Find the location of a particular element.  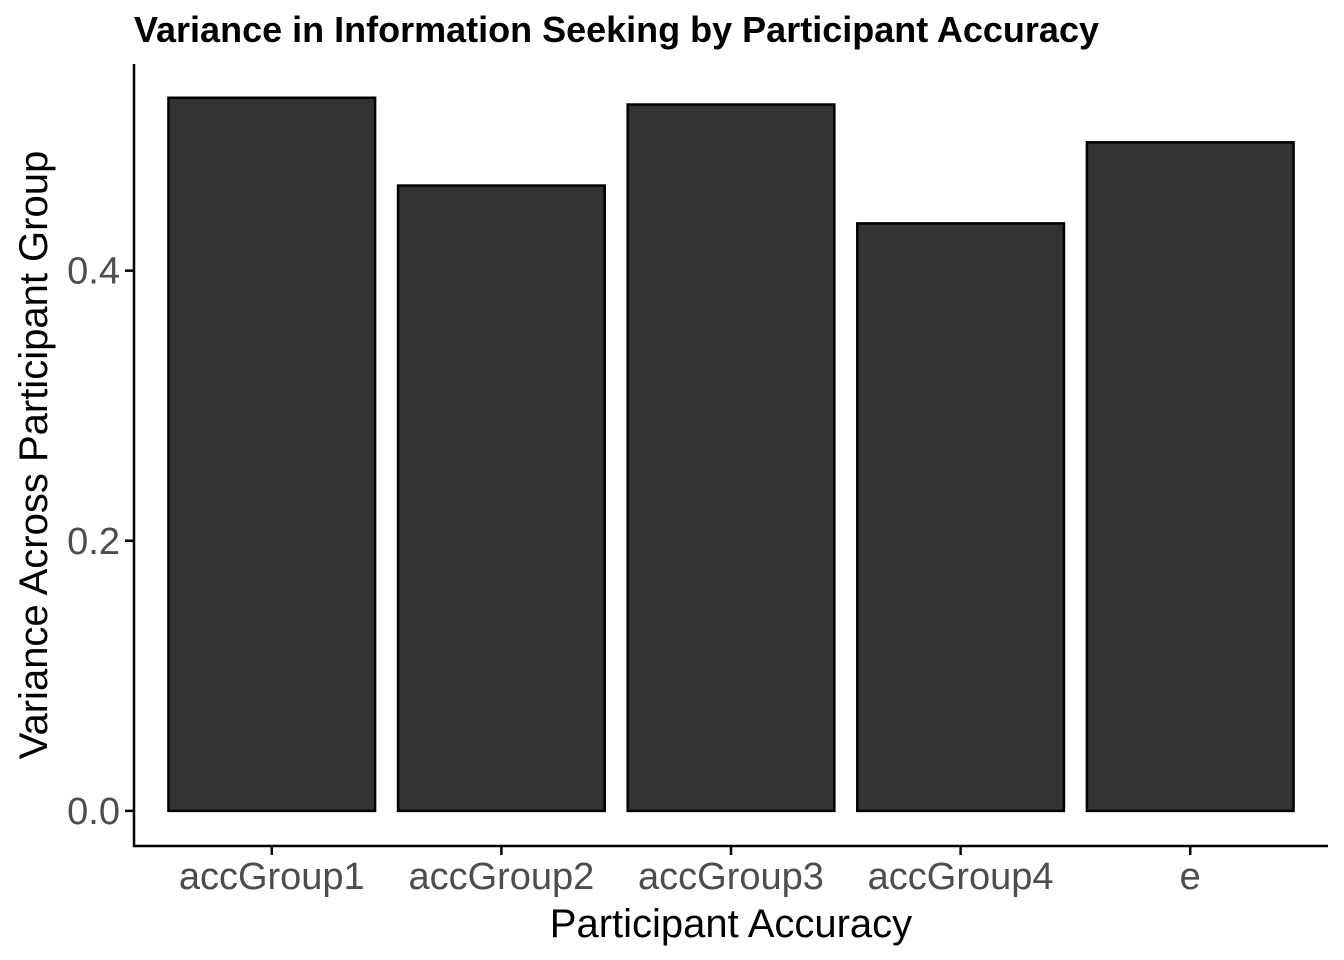

bar-accGroup2 is located at coordinates (501, 498).